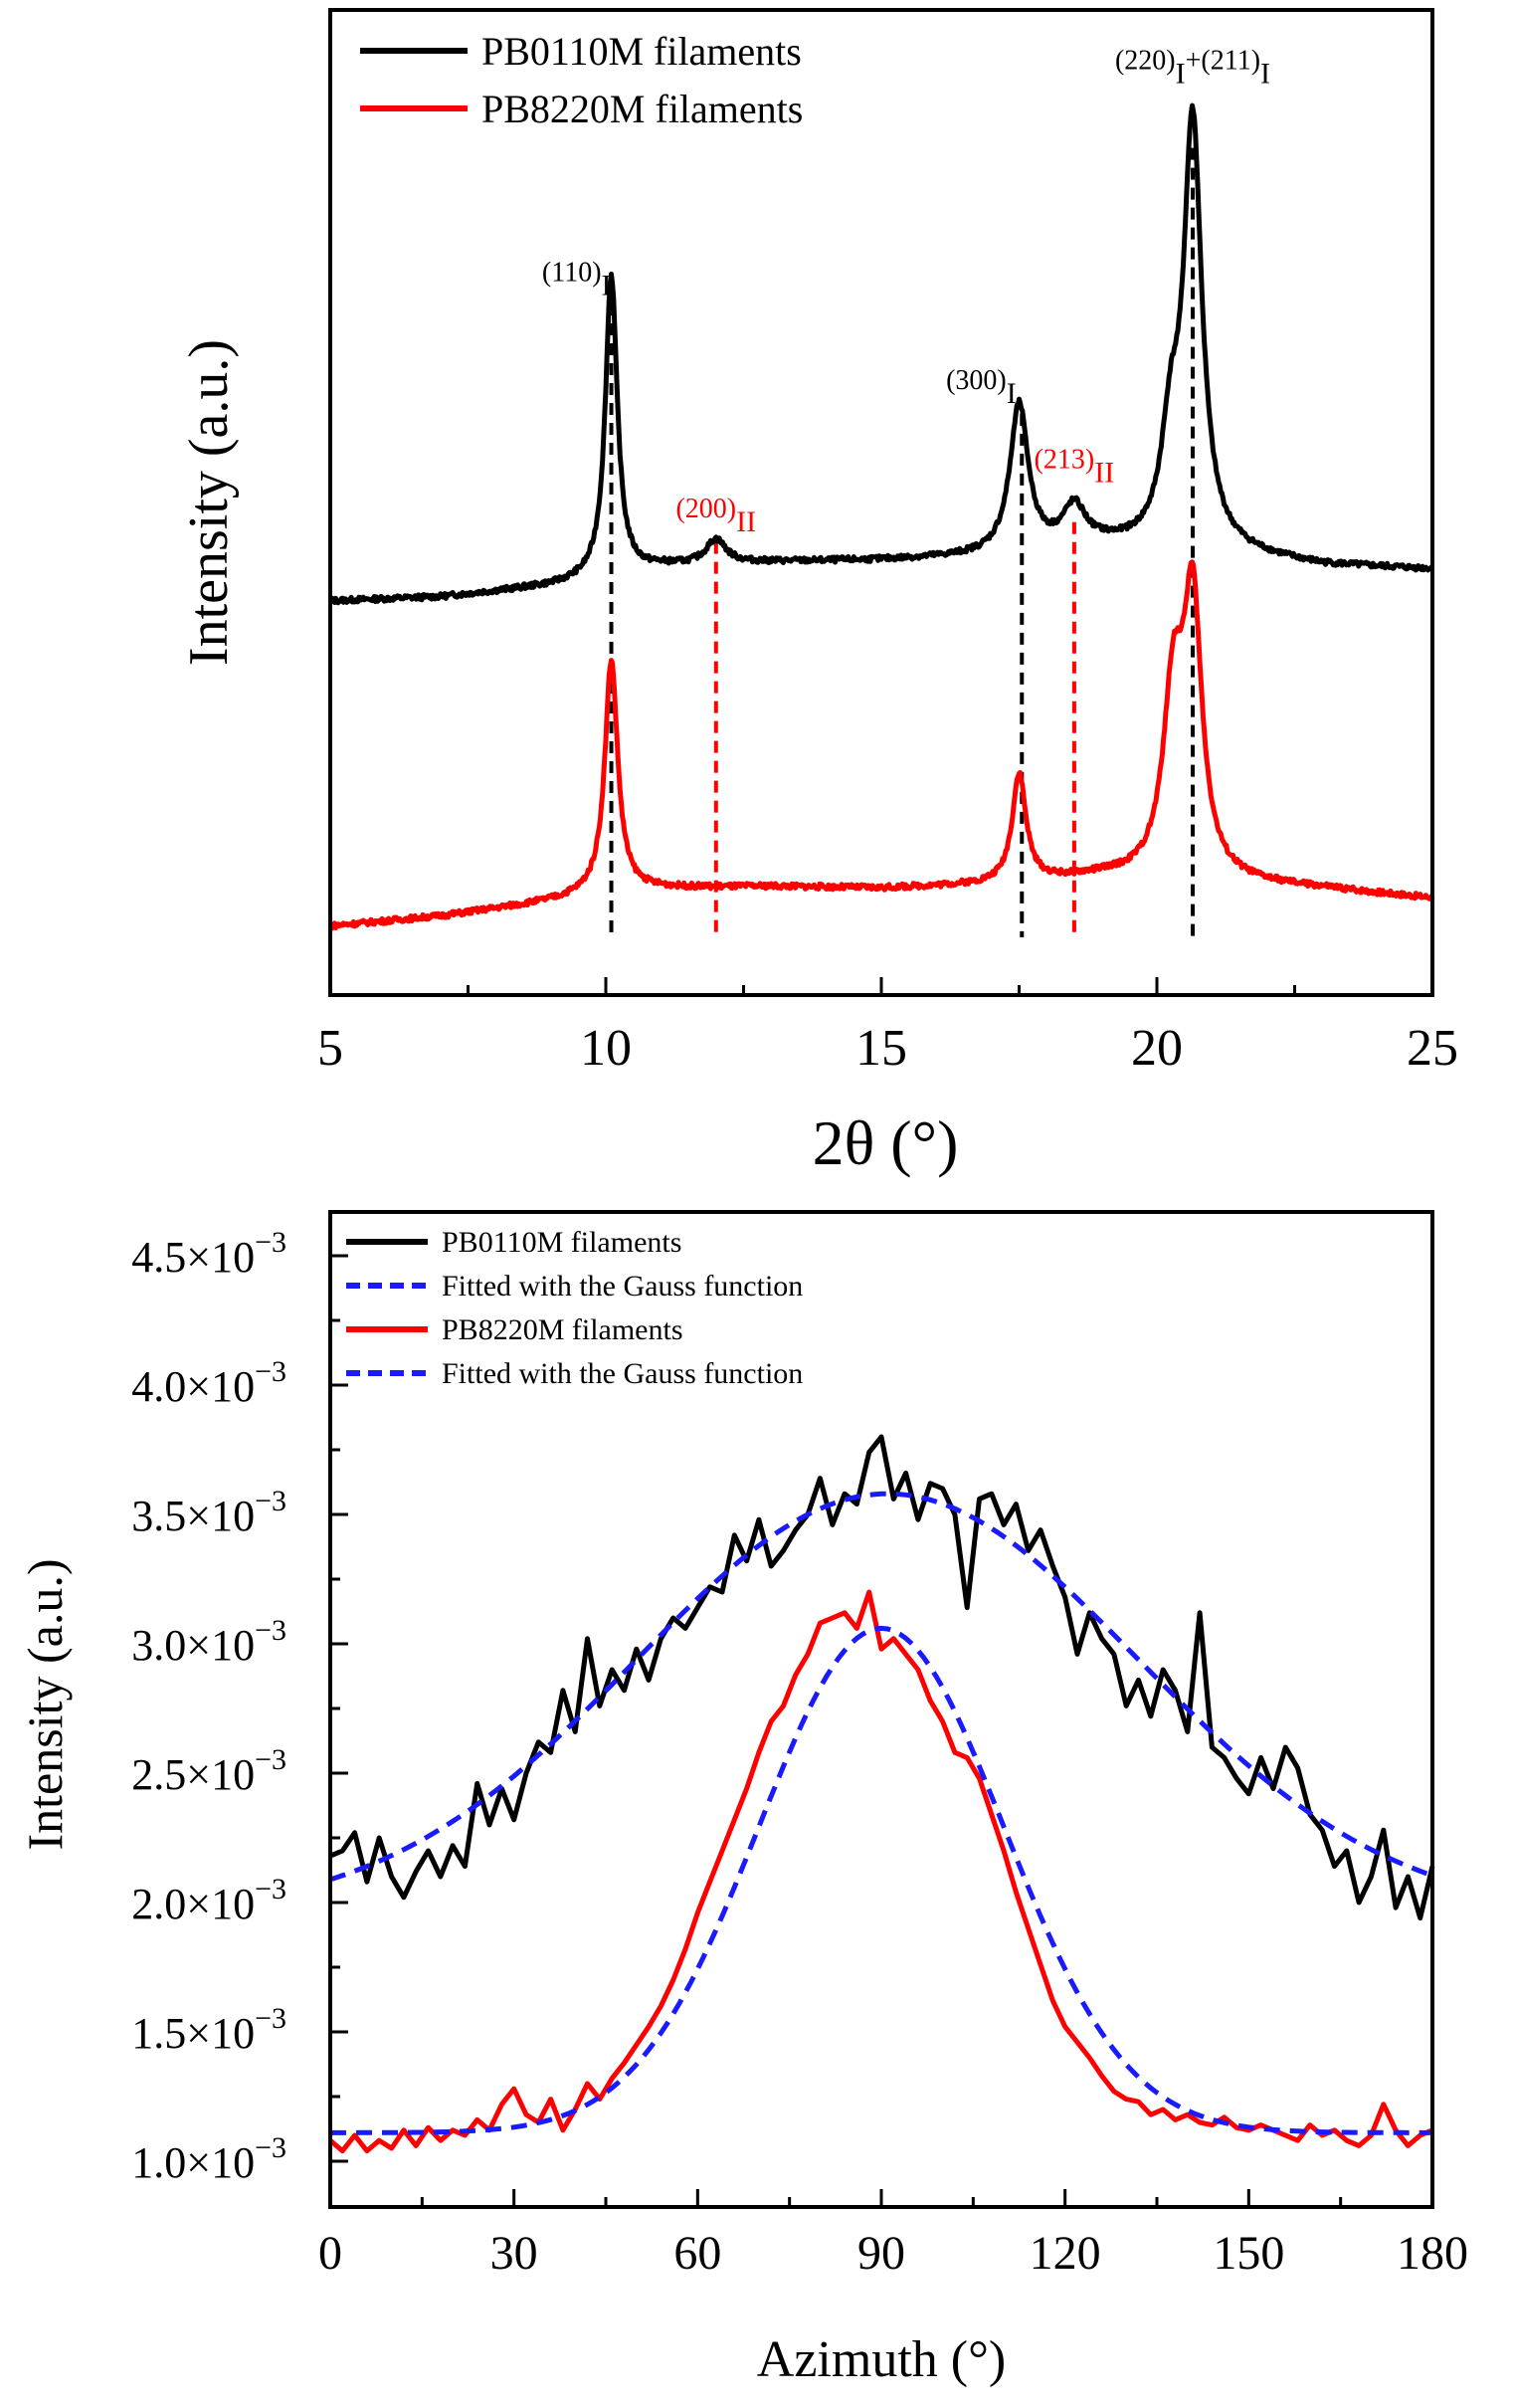 The image size is (1514, 2408). I want to click on y-tick-label: 3.0×10⁻³, so click(208, 1642).